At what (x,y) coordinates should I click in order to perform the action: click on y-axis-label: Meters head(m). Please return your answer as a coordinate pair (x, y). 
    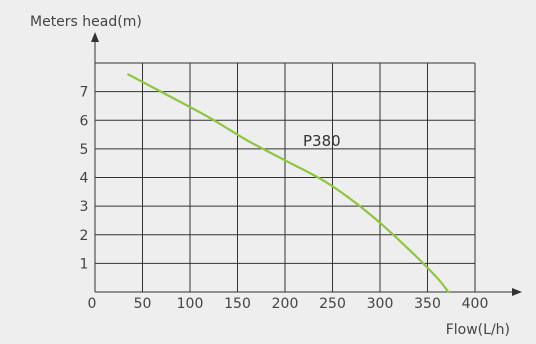
    Looking at the image, I should click on (86, 22).